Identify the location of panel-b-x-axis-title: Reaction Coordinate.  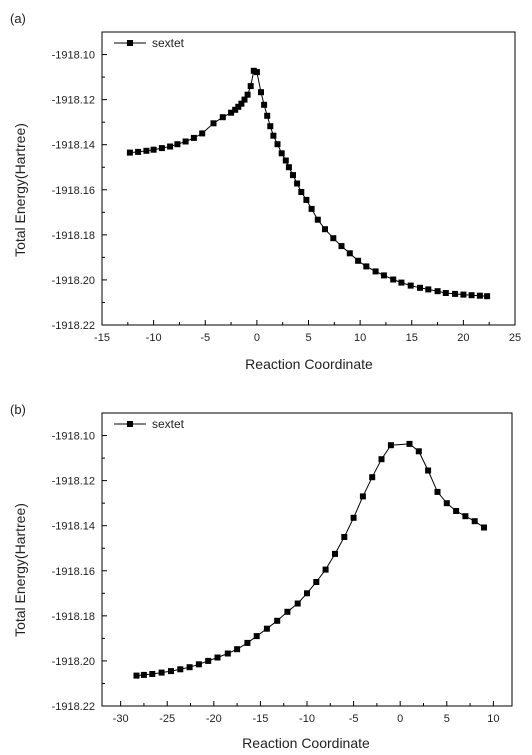
(306, 743).